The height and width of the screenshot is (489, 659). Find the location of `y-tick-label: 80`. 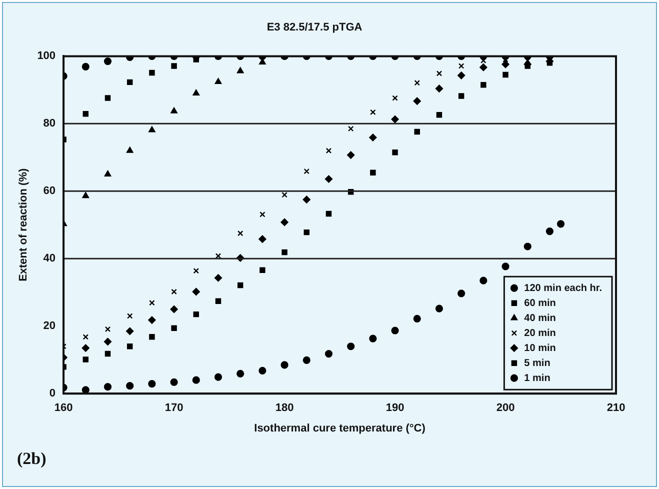

y-tick-label: 80 is located at coordinates (49, 124).